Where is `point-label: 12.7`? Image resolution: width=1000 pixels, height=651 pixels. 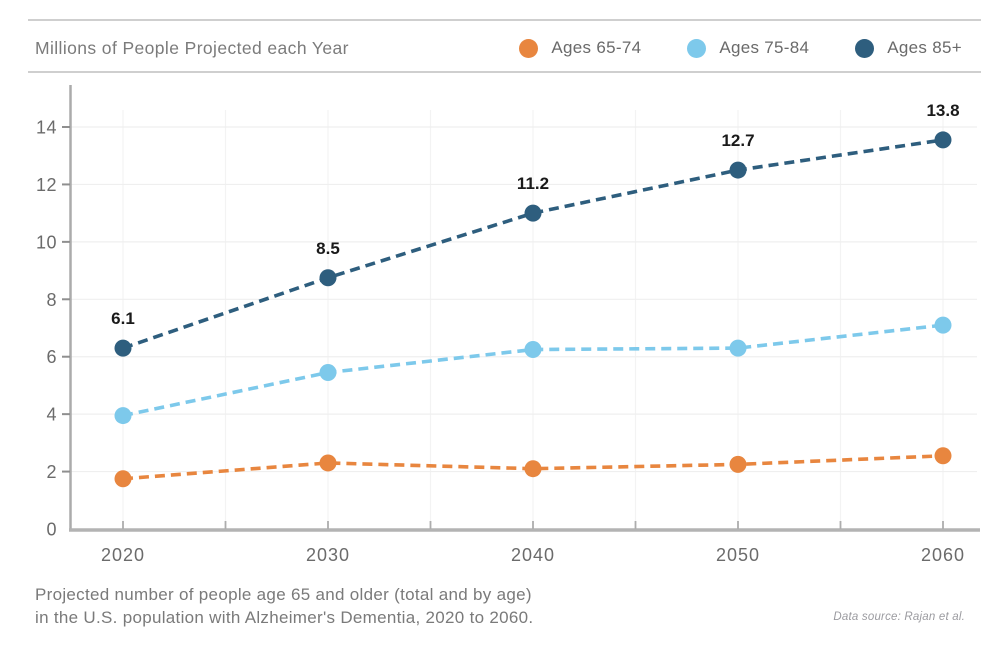 point-label: 12.7 is located at coordinates (737, 140).